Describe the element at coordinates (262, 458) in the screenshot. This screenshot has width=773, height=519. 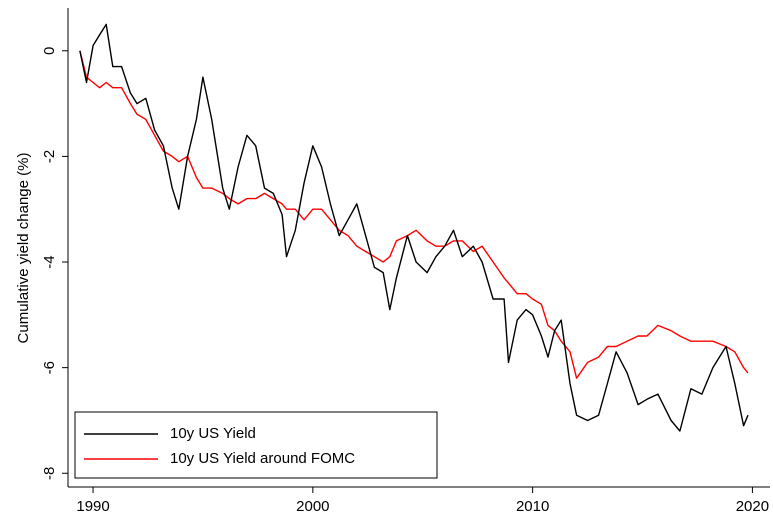
I see `legend-label: 10y US Yield around FOMC` at that location.